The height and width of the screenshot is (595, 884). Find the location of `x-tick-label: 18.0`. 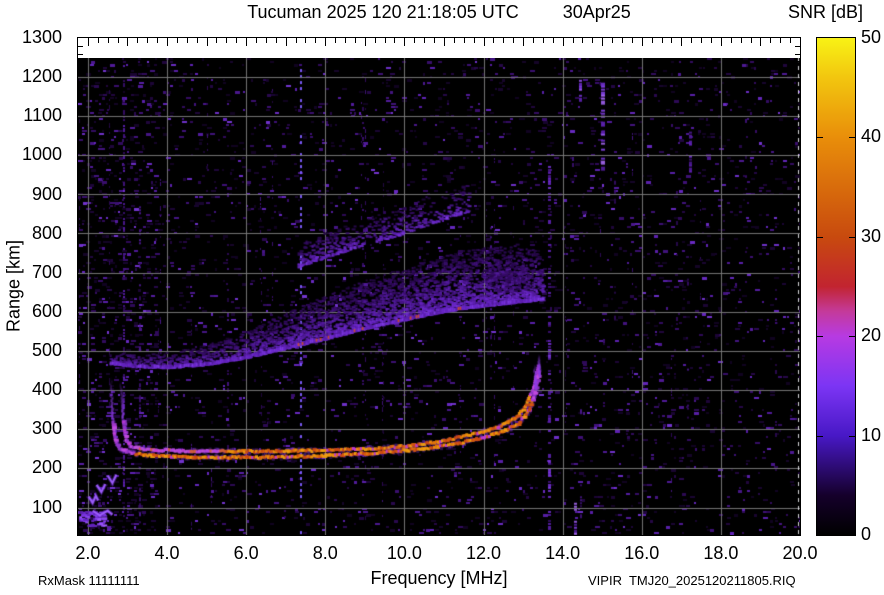

x-tick-label: 18.0 is located at coordinates (721, 553).